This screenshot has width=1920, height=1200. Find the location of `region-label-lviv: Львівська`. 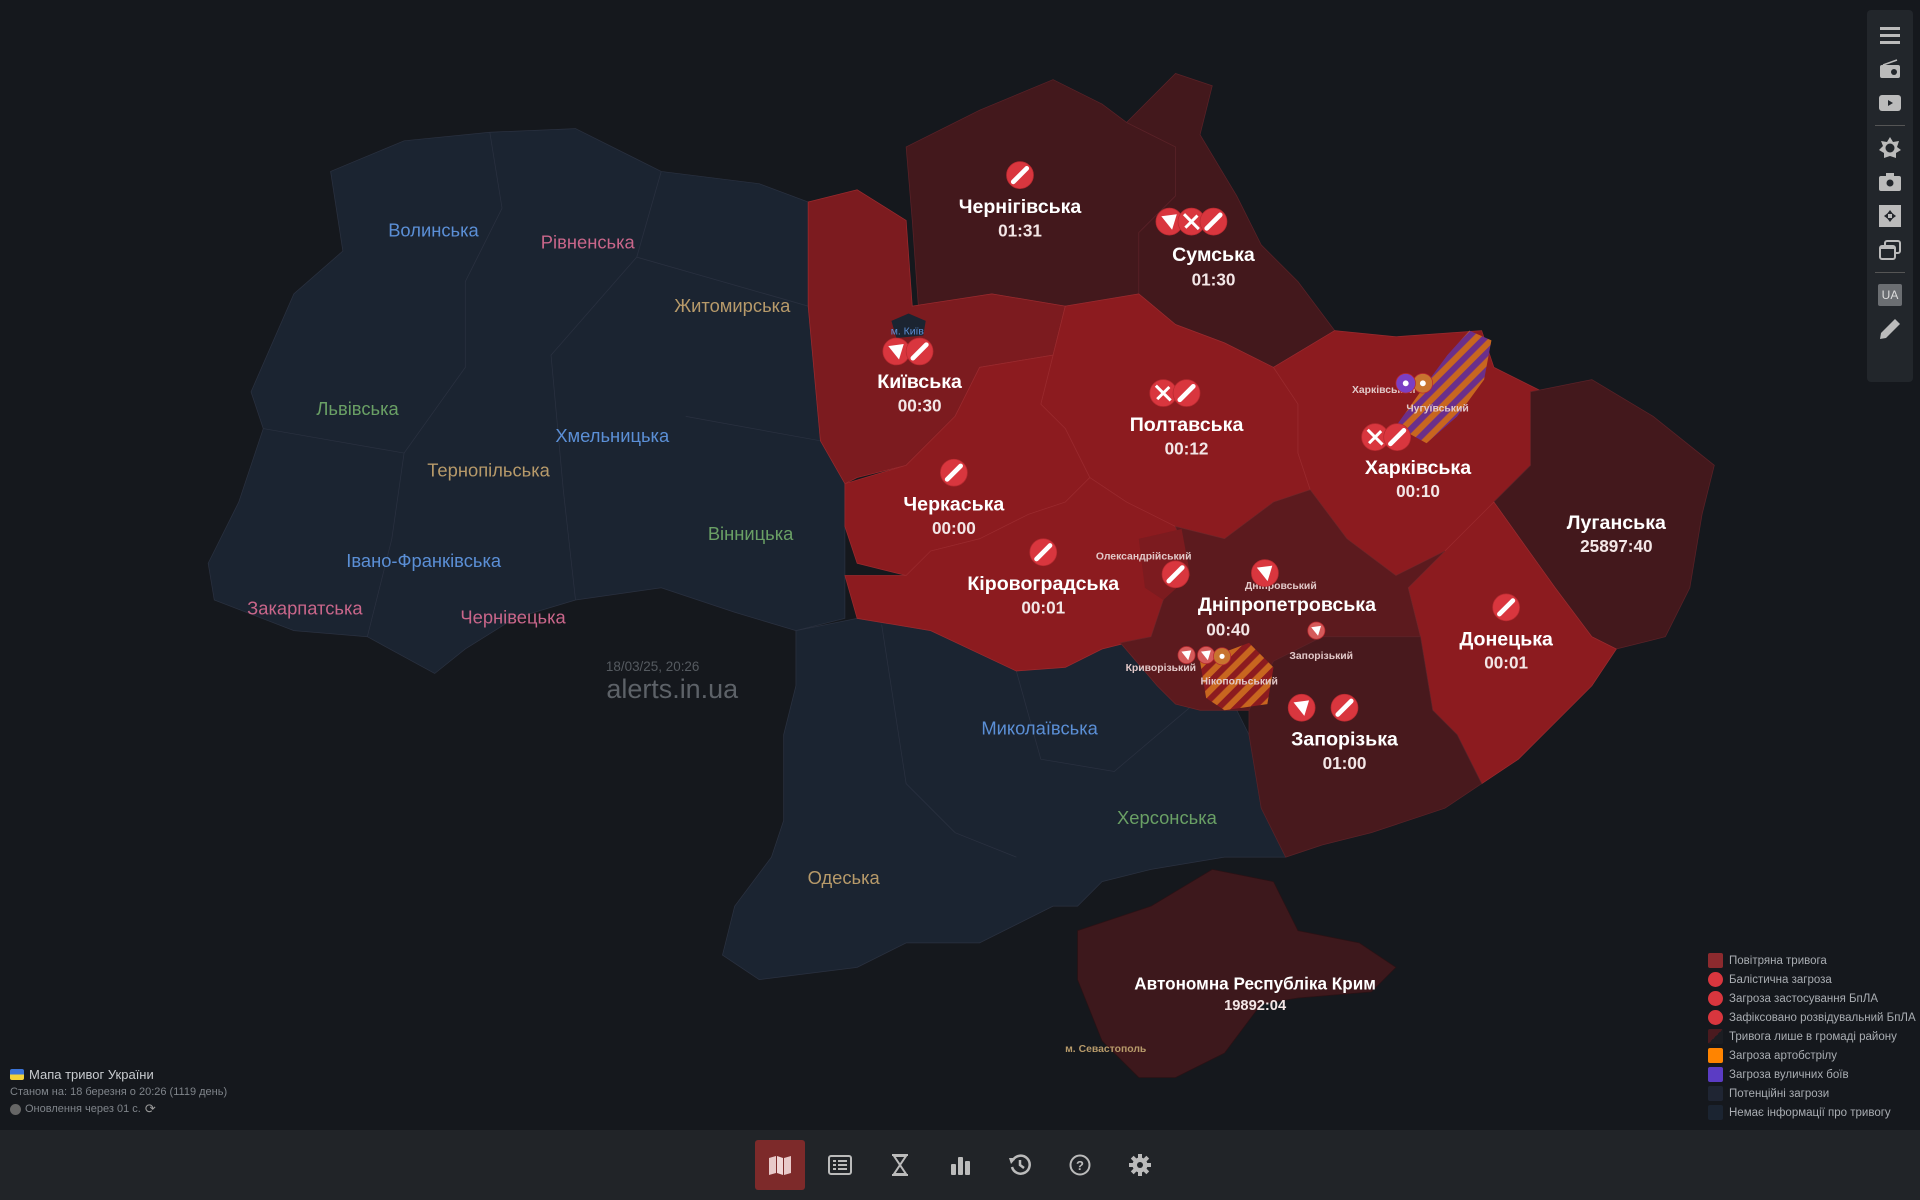

region-label-lviv: Львівська is located at coordinates (357, 408).